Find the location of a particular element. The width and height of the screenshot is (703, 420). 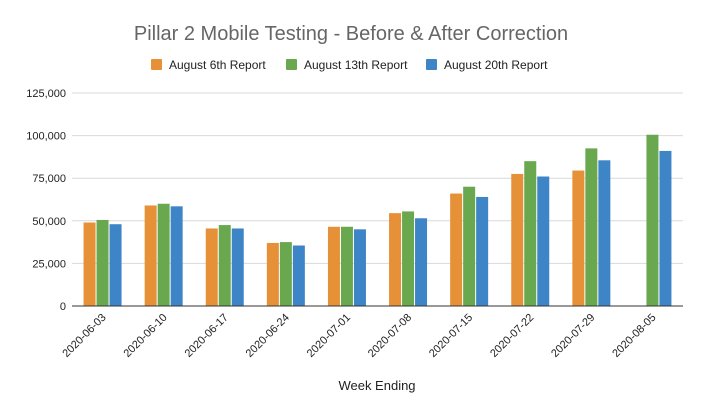

legend-item: August 20th Report is located at coordinates (487, 65).